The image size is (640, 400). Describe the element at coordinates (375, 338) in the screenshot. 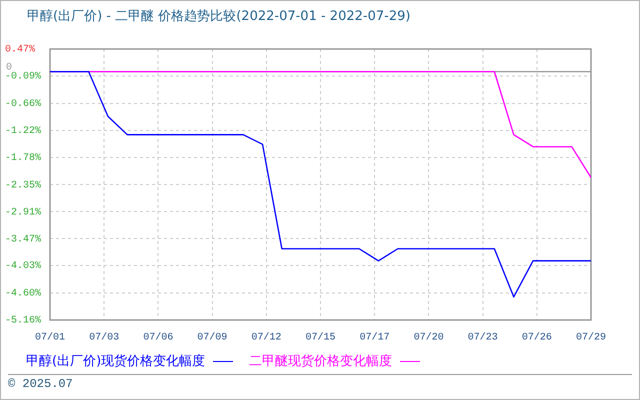

I see `x-tick-label: 07/17` at that location.